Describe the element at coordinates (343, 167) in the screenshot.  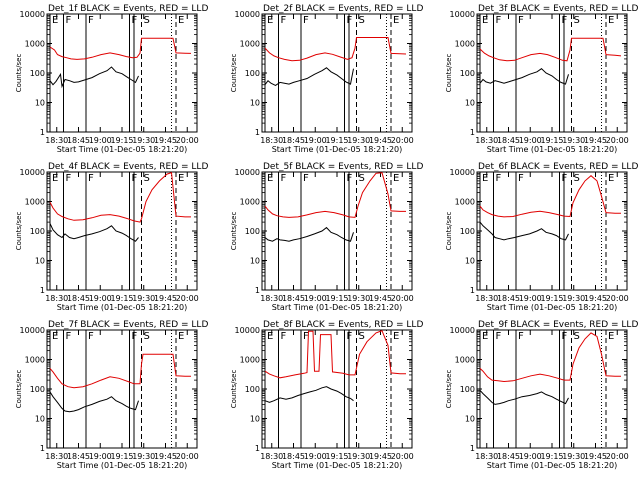
I see `panel-title: Det_5f BLACK = Events, RED = LLD` at that location.